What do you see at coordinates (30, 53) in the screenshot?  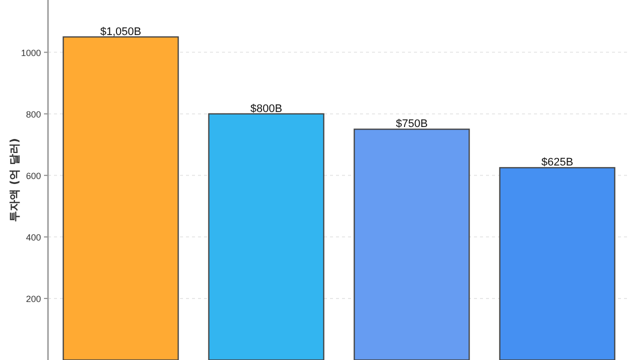 I see `y-tick-label: 1000` at bounding box center [30, 53].